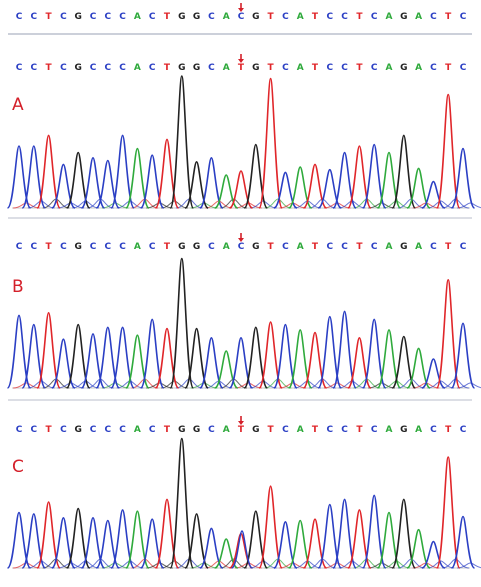 This screenshot has height=587, width=481. Describe the element at coordinates (242, 549) in the screenshot. I see `secondary-peak-c` at that location.